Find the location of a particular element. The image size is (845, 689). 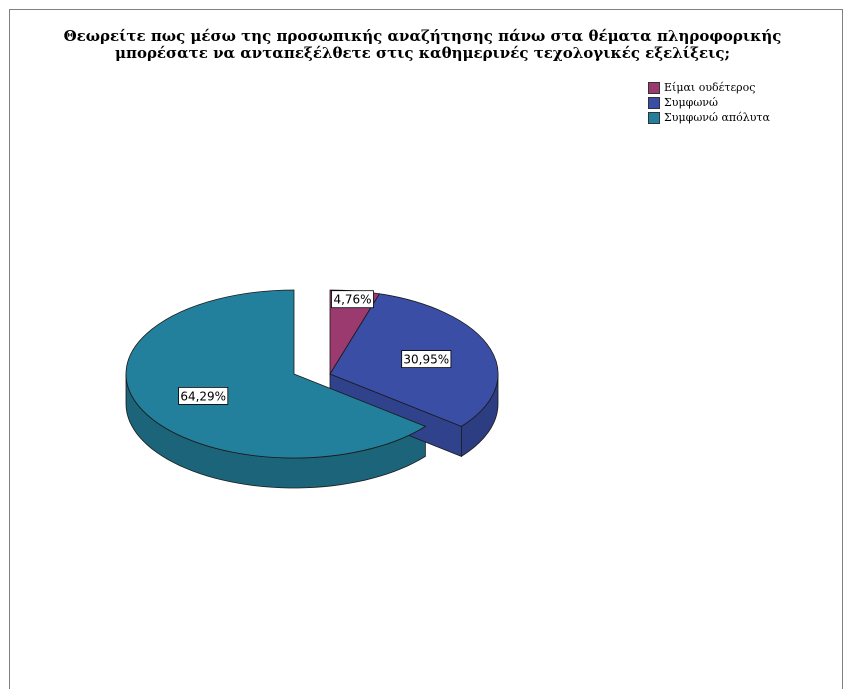

data-label-strongly-agree-box is located at coordinates (203, 395).